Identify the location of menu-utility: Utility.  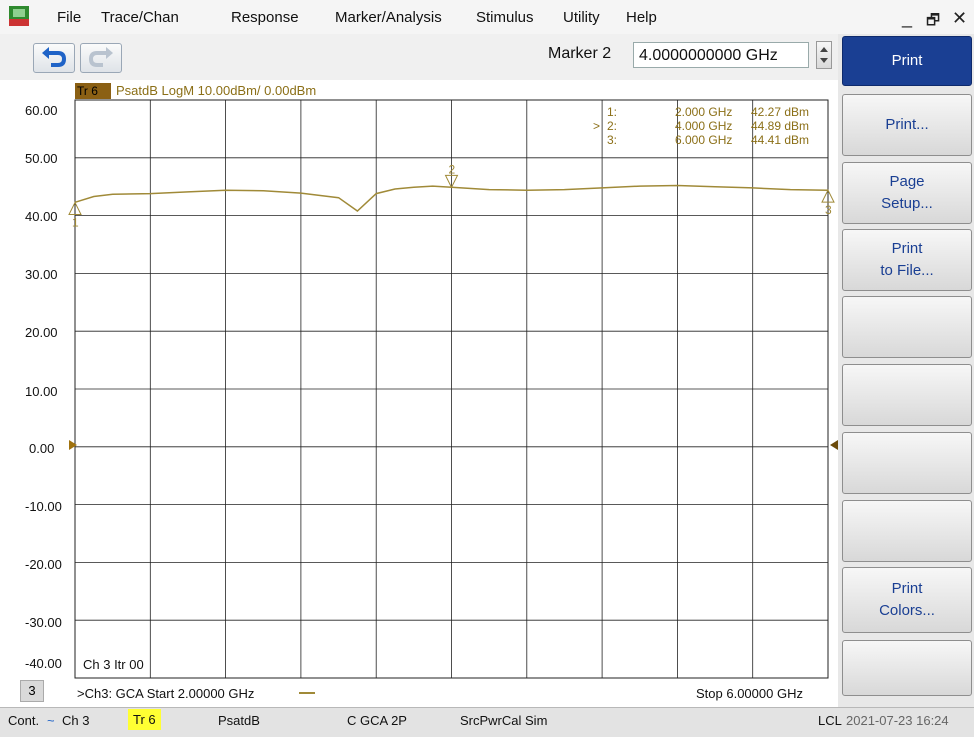
(581, 17).